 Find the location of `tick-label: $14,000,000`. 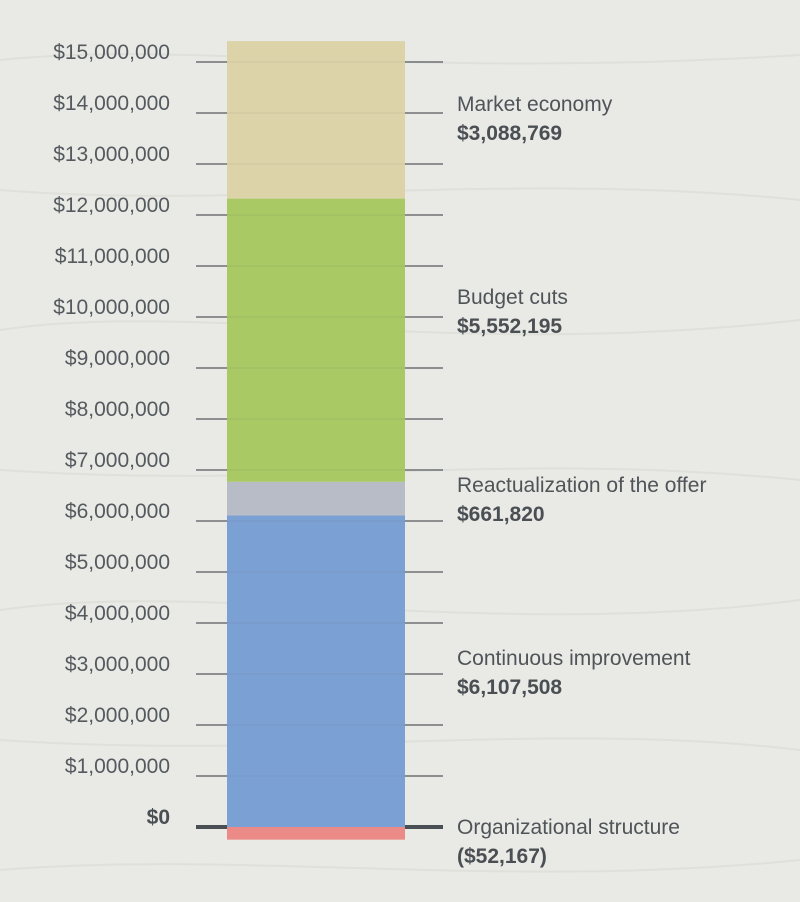

tick-label: $14,000,000 is located at coordinates (111, 103).